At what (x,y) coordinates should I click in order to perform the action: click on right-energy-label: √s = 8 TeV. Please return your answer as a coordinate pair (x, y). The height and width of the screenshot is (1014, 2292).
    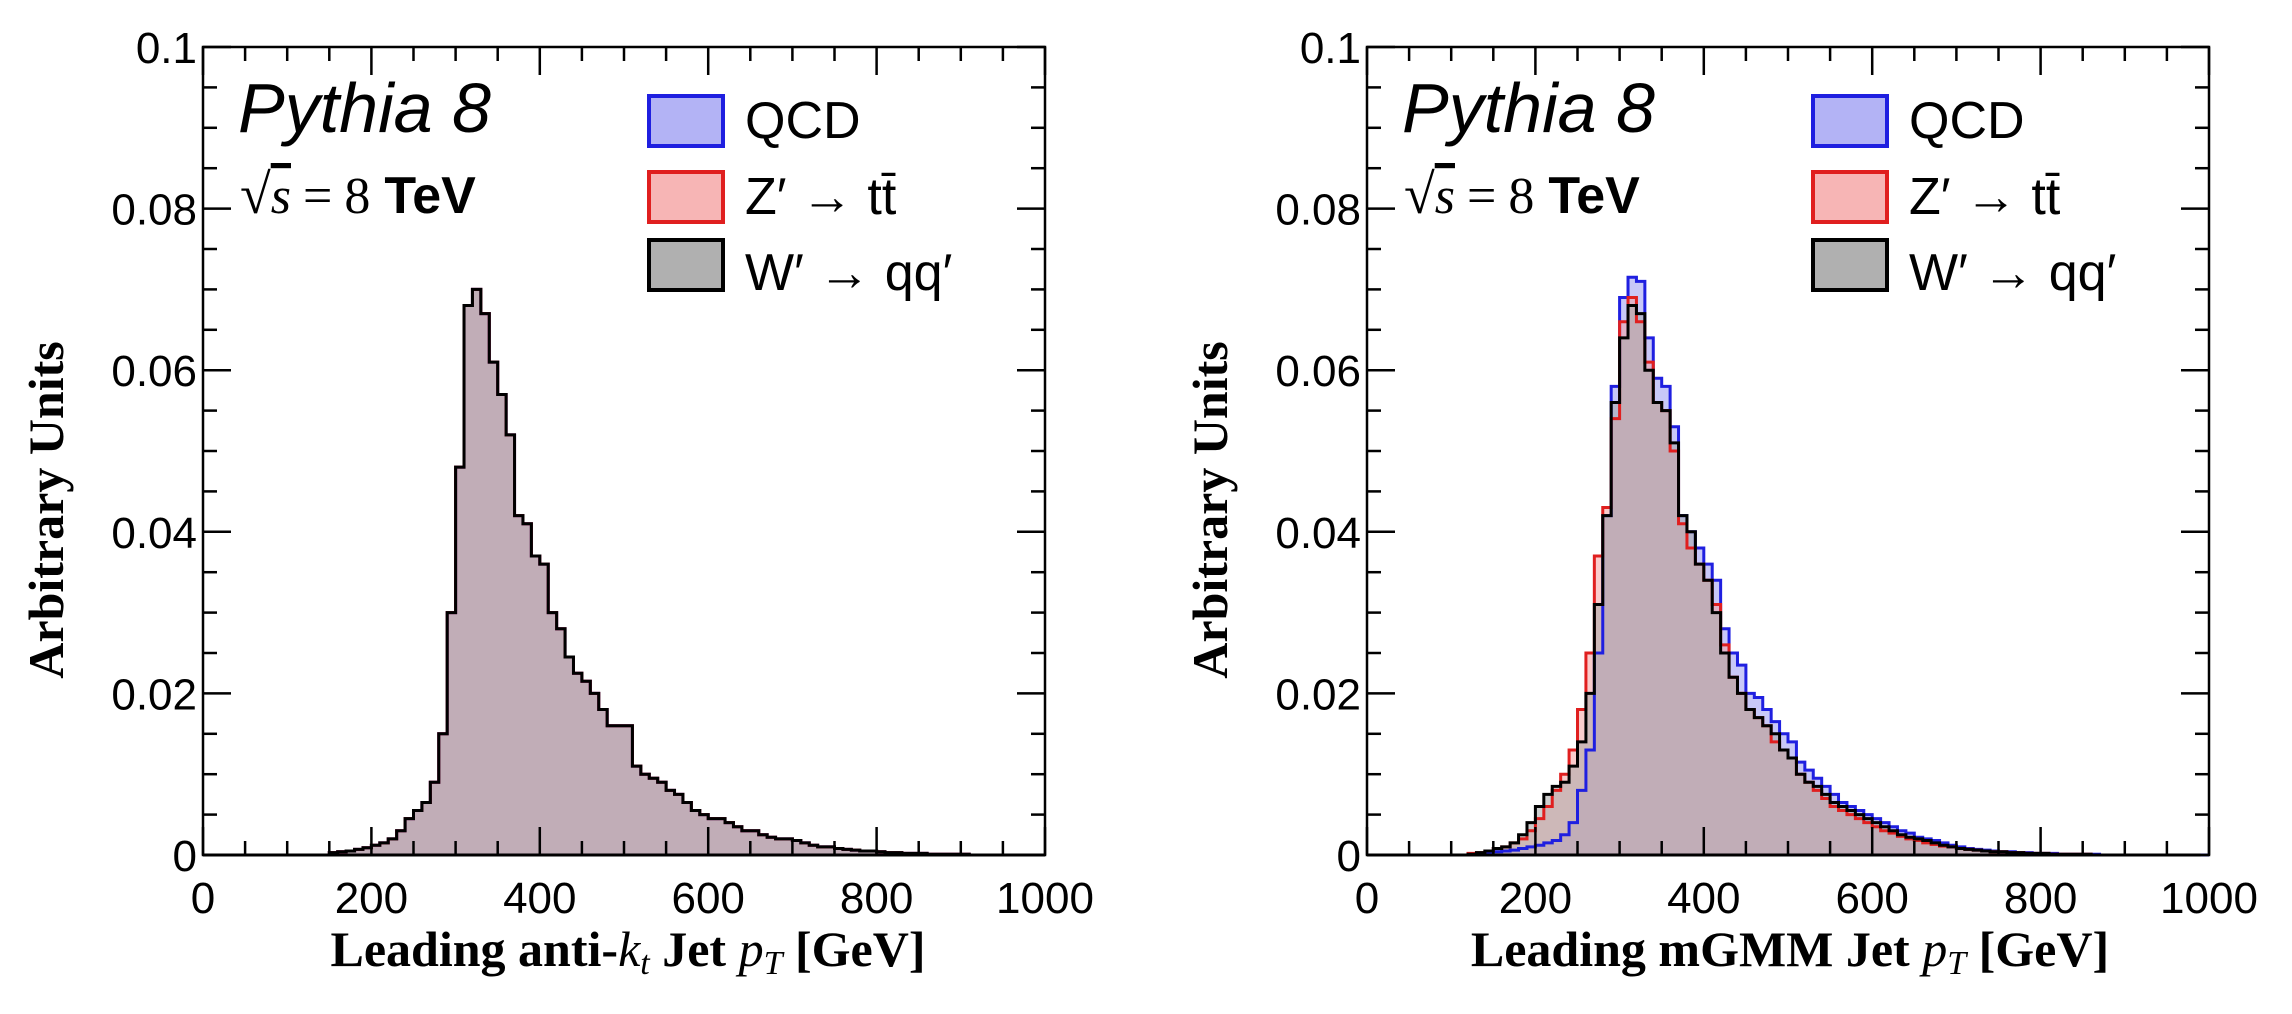
    Looking at the image, I should click on (1522, 195).